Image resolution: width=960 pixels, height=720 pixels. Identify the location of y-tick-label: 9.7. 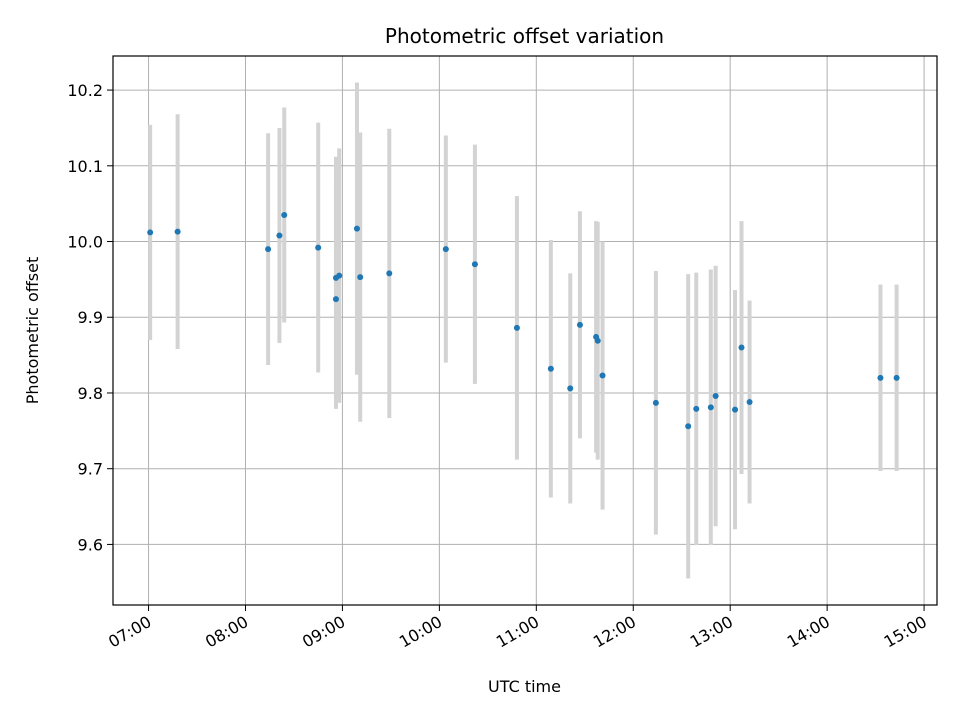
(90, 469).